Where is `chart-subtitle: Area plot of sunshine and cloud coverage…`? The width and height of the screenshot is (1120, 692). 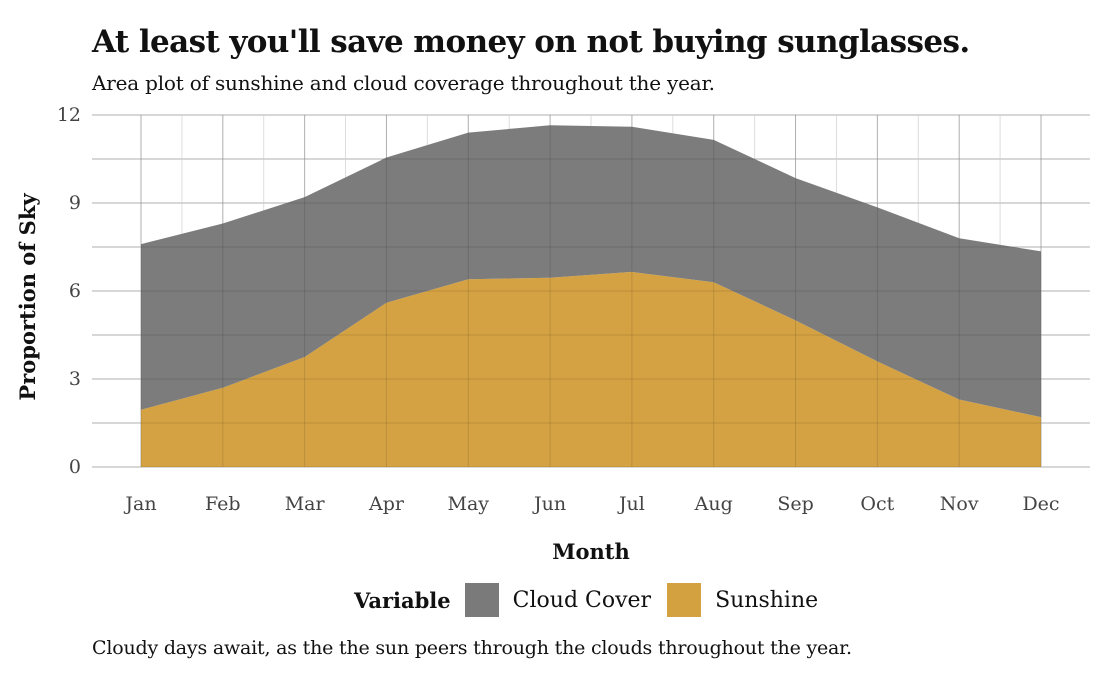 chart-subtitle: Area plot of sunshine and cloud coverage… is located at coordinates (403, 83).